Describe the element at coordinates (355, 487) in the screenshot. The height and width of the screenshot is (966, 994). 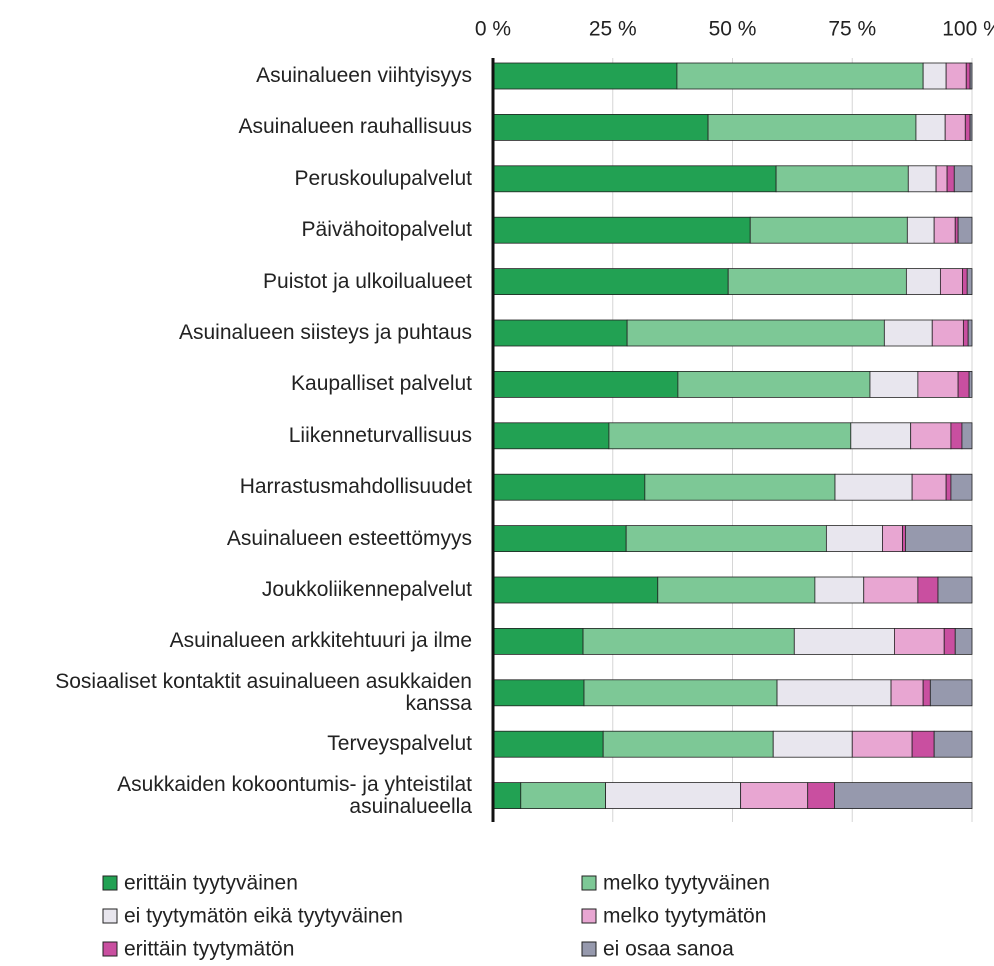
I see `category-label: Harrastusmahdollisuudet` at that location.